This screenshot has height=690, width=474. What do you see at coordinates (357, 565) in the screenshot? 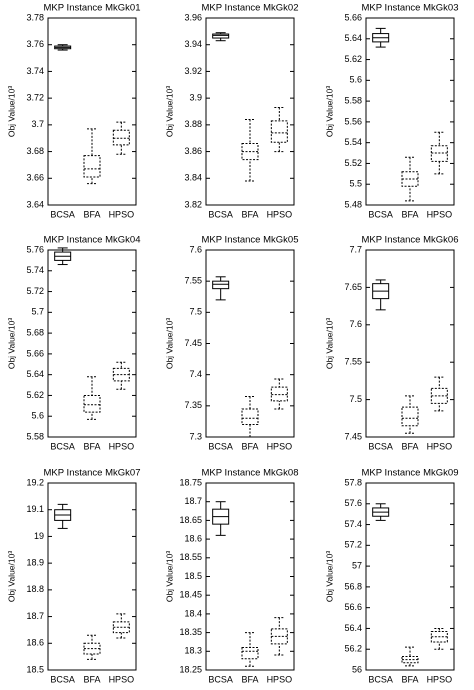
I see `y-tick-label: 57` at bounding box center [357, 565].